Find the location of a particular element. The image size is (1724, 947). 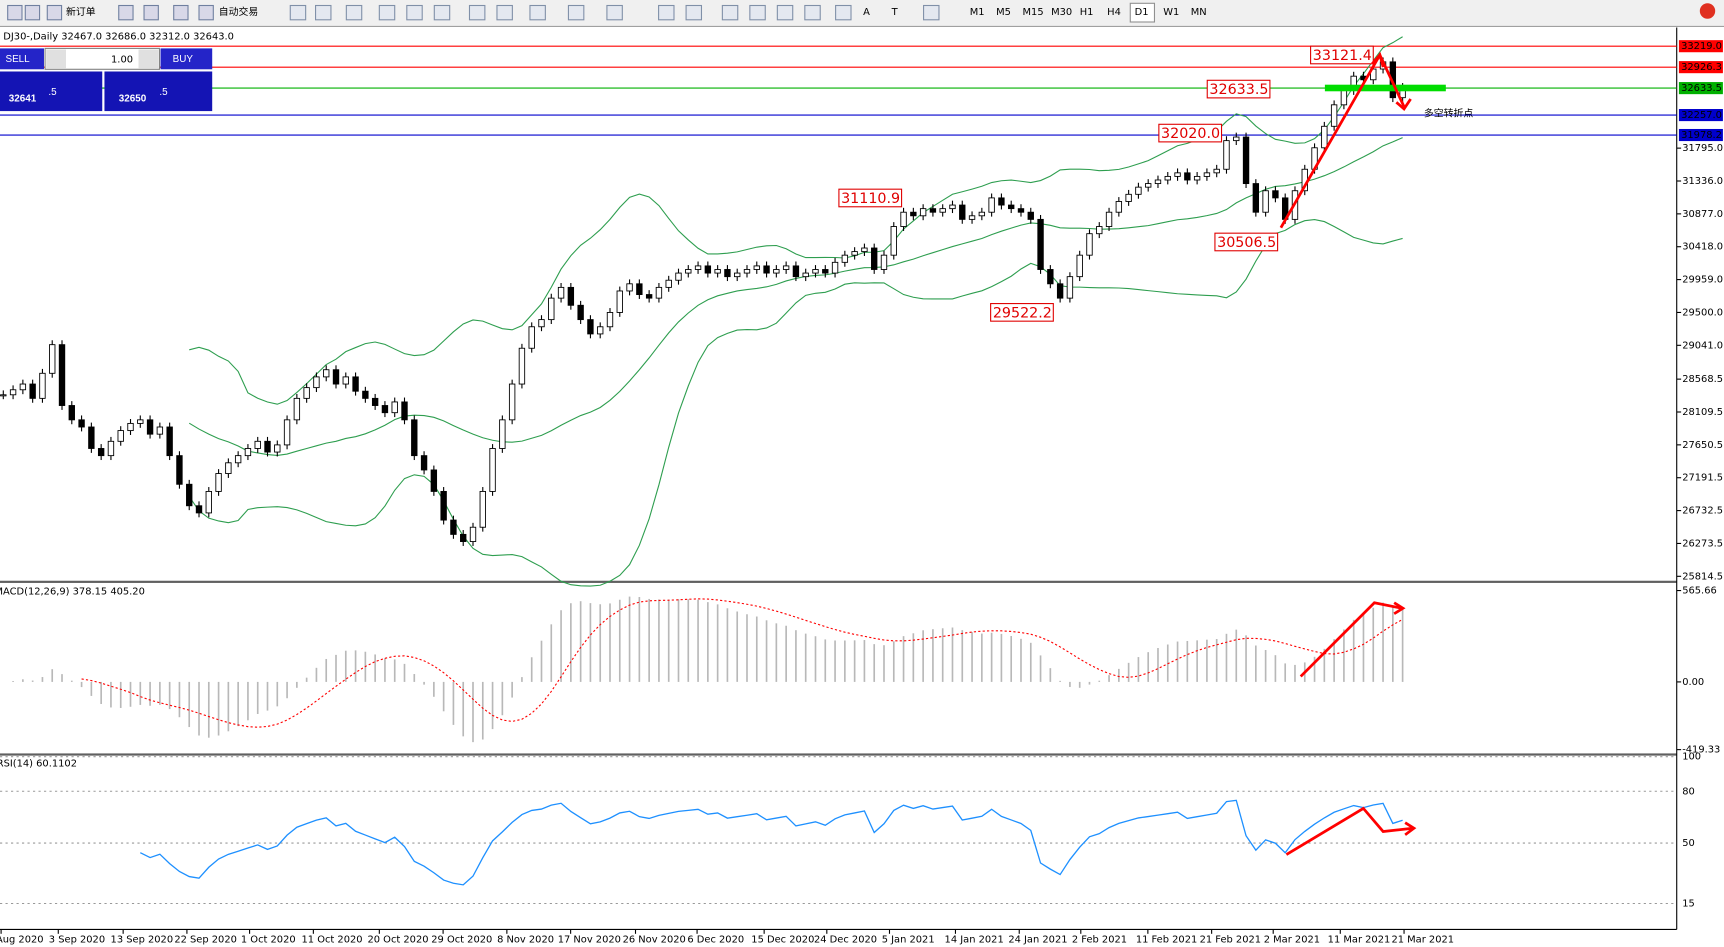

timeframe-button: M15 is located at coordinates (1033, 12).